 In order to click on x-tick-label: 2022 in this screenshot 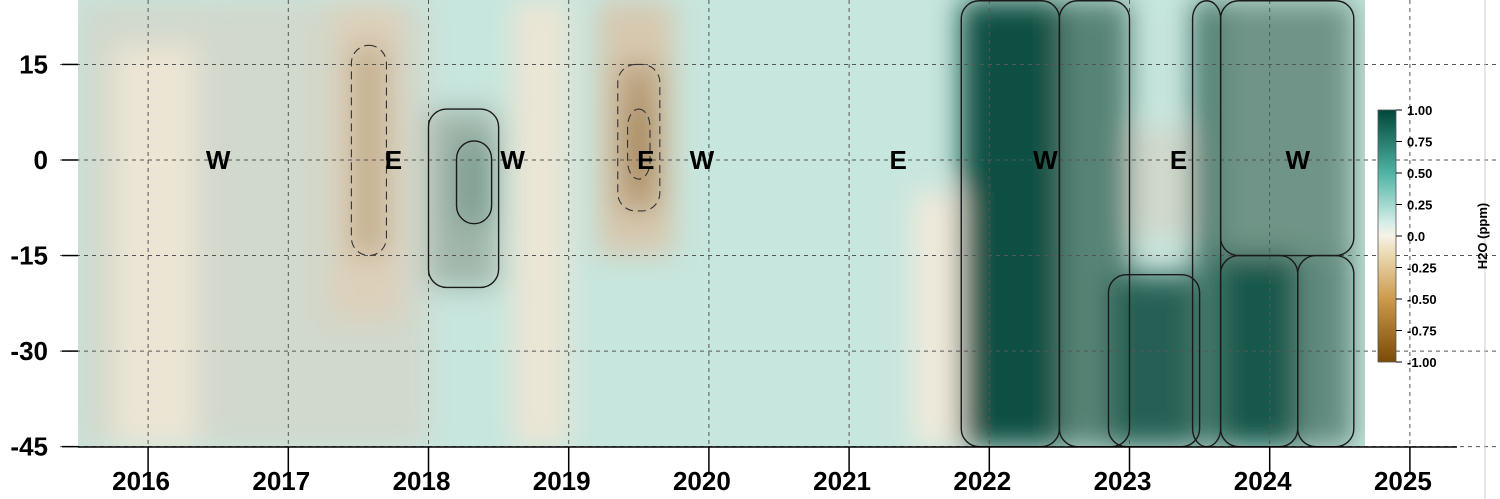, I will do `click(982, 481)`.